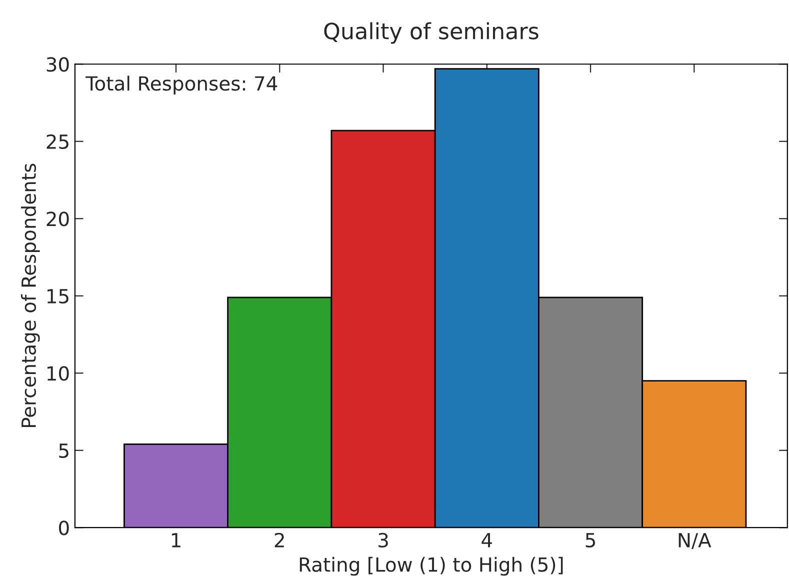 The height and width of the screenshot is (583, 789). What do you see at coordinates (431, 566) in the screenshot?
I see `x-axis-title: Rating [Low (1) to High (5)]` at bounding box center [431, 566].